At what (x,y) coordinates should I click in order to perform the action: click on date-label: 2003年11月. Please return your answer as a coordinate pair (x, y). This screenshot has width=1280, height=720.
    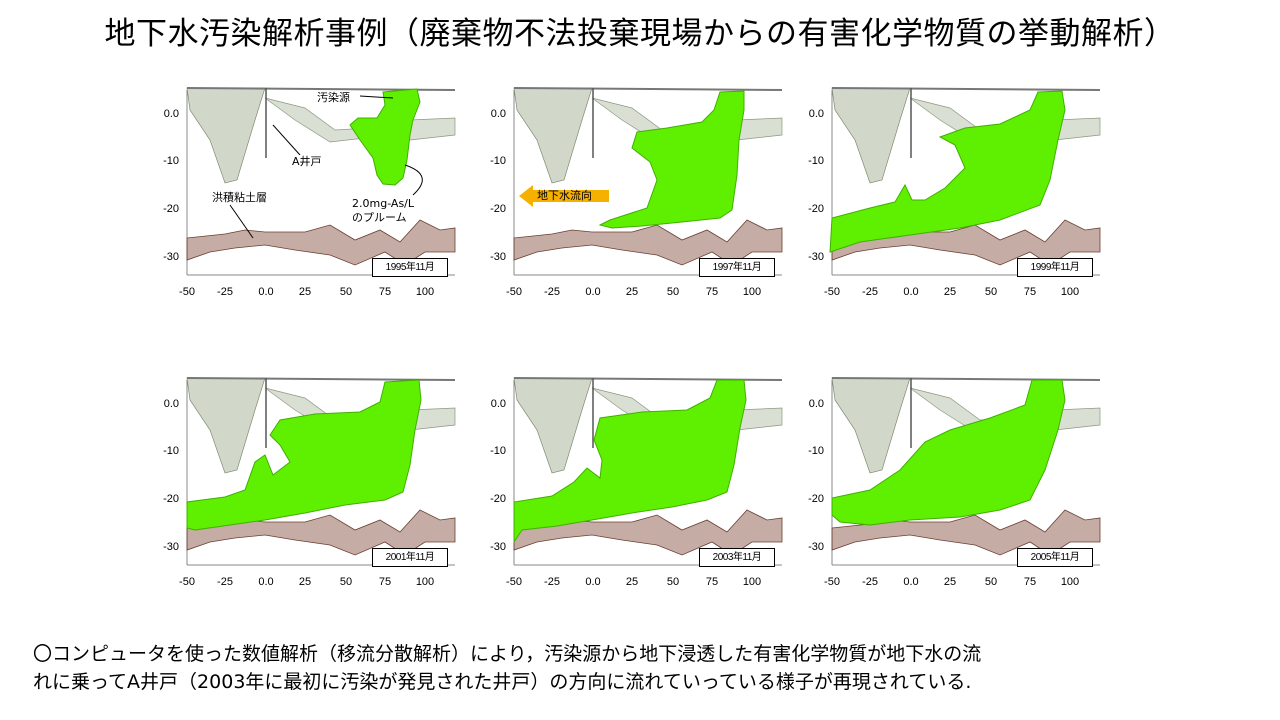
    Looking at the image, I should click on (737, 557).